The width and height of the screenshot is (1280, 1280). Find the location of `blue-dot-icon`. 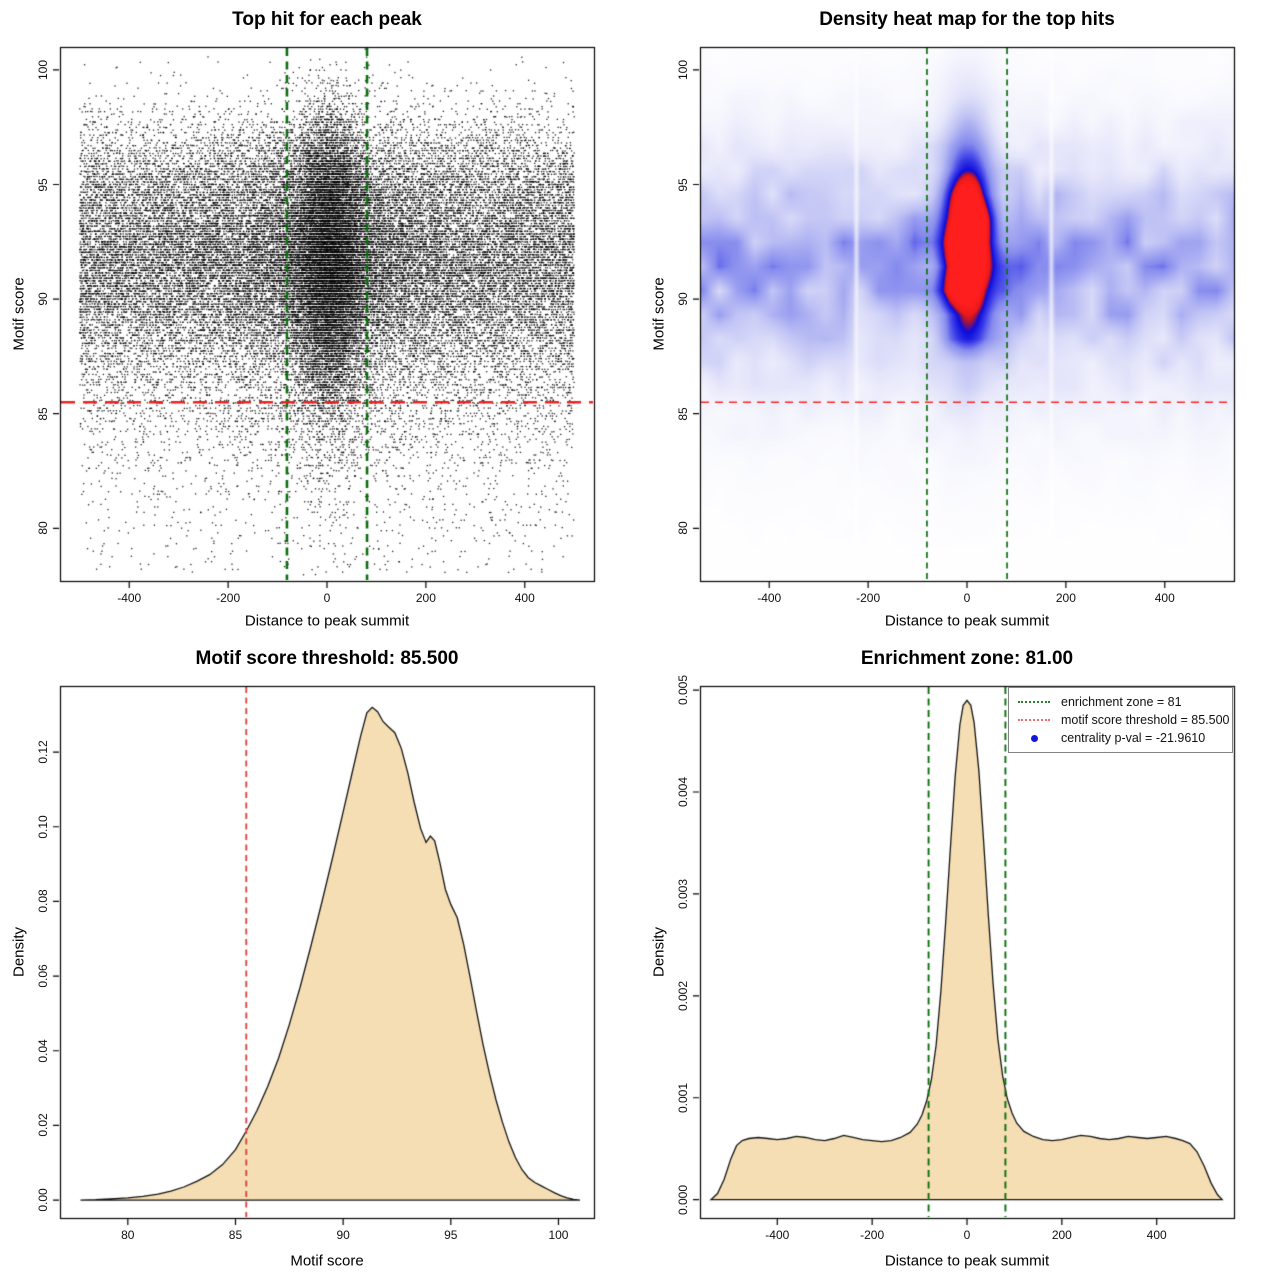

blue-dot-icon is located at coordinates (1034, 738).